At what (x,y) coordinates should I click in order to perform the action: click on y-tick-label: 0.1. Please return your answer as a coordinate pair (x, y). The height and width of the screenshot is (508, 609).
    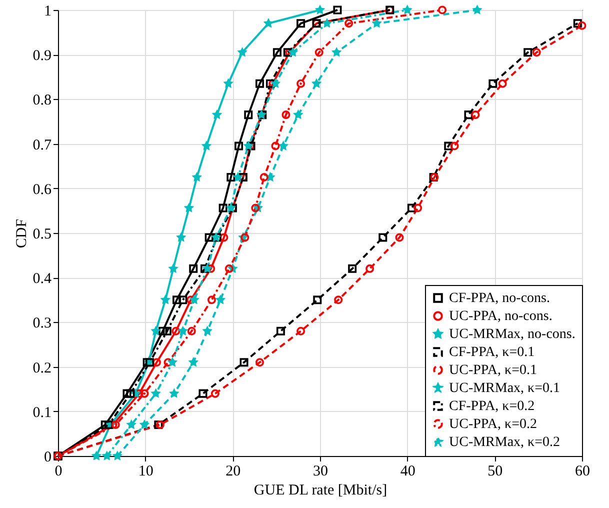
    Looking at the image, I should click on (42, 412).